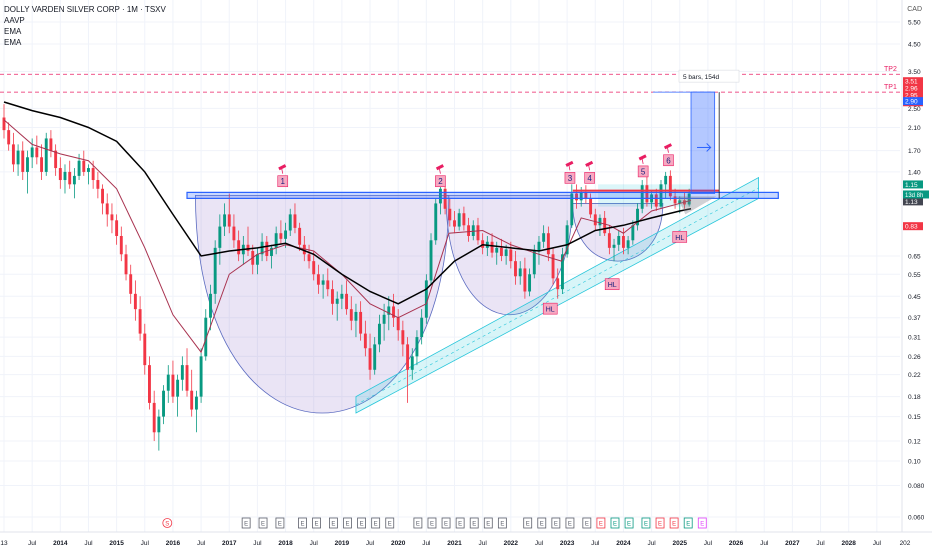  I want to click on price-label-text: 3.51, so click(911, 82).